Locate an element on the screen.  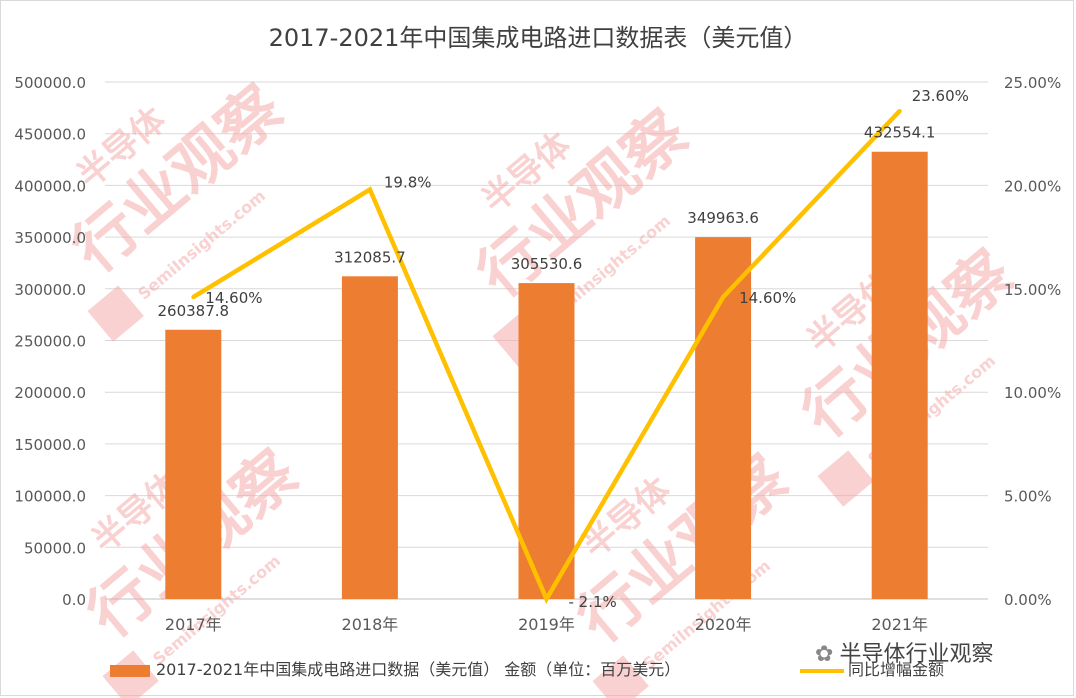
bar-value-label: 312085.7 is located at coordinates (370, 257).